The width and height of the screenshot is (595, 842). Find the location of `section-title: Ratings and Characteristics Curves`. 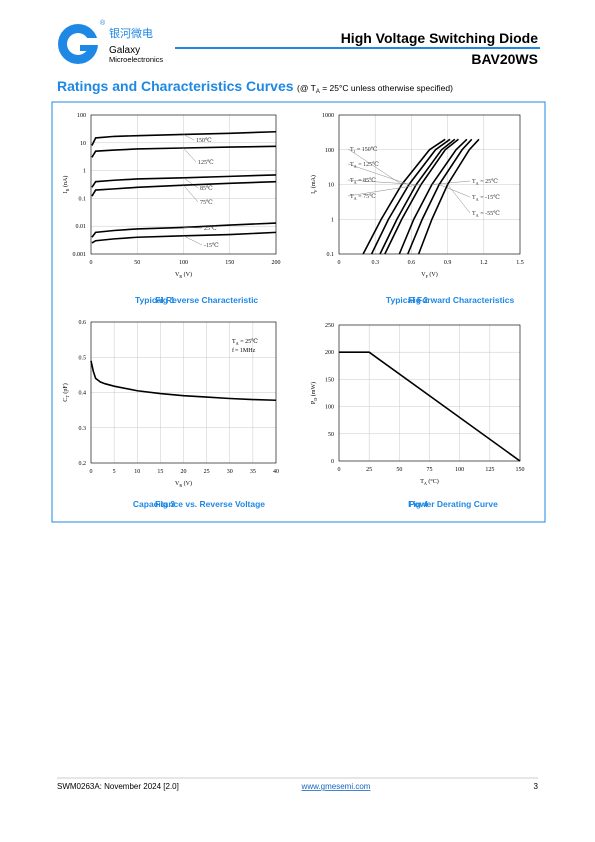

section-title: Ratings and Characteristics Curves is located at coordinates (175, 86).